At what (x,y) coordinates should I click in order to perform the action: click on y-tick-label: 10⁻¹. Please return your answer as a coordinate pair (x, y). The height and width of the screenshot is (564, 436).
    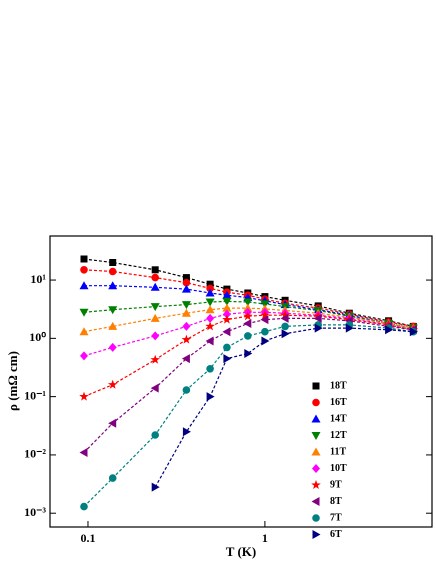
    Looking at the image, I should click on (35, 395).